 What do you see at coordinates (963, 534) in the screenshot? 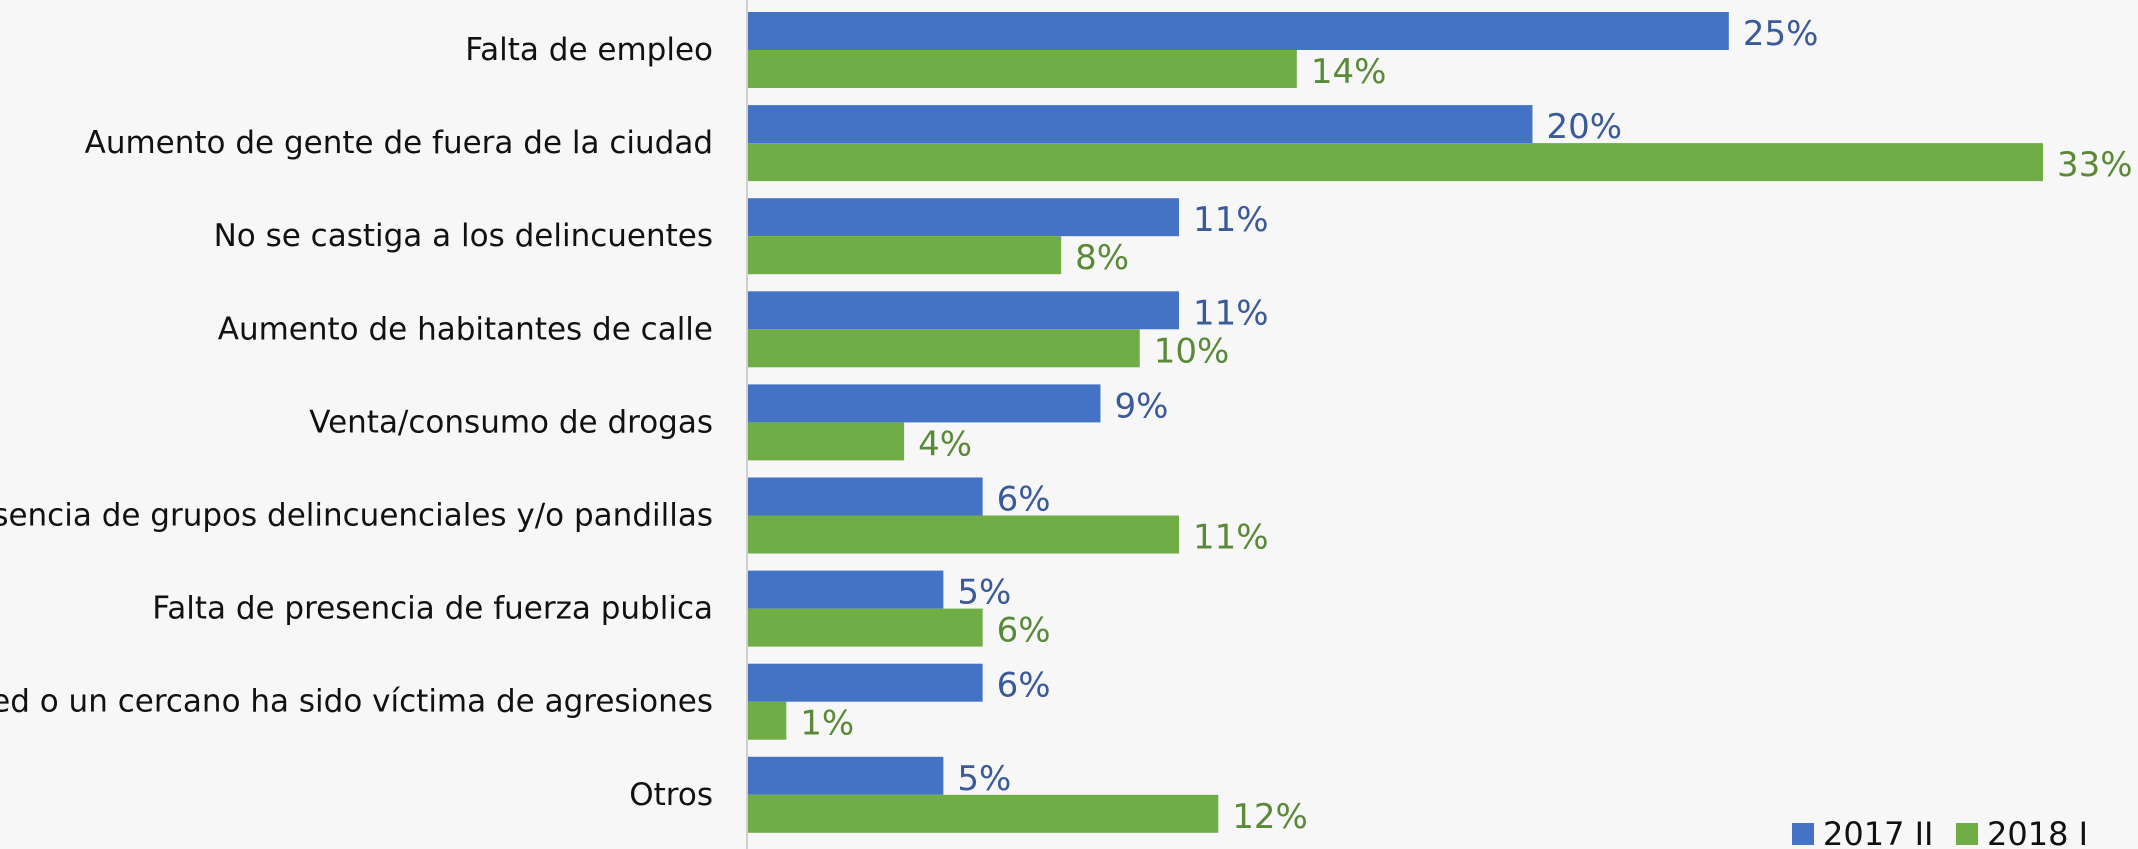
I see `bar-2018-i-presencia-de-grupos-delincuenciales-y-o-pandillas` at bounding box center [963, 534].